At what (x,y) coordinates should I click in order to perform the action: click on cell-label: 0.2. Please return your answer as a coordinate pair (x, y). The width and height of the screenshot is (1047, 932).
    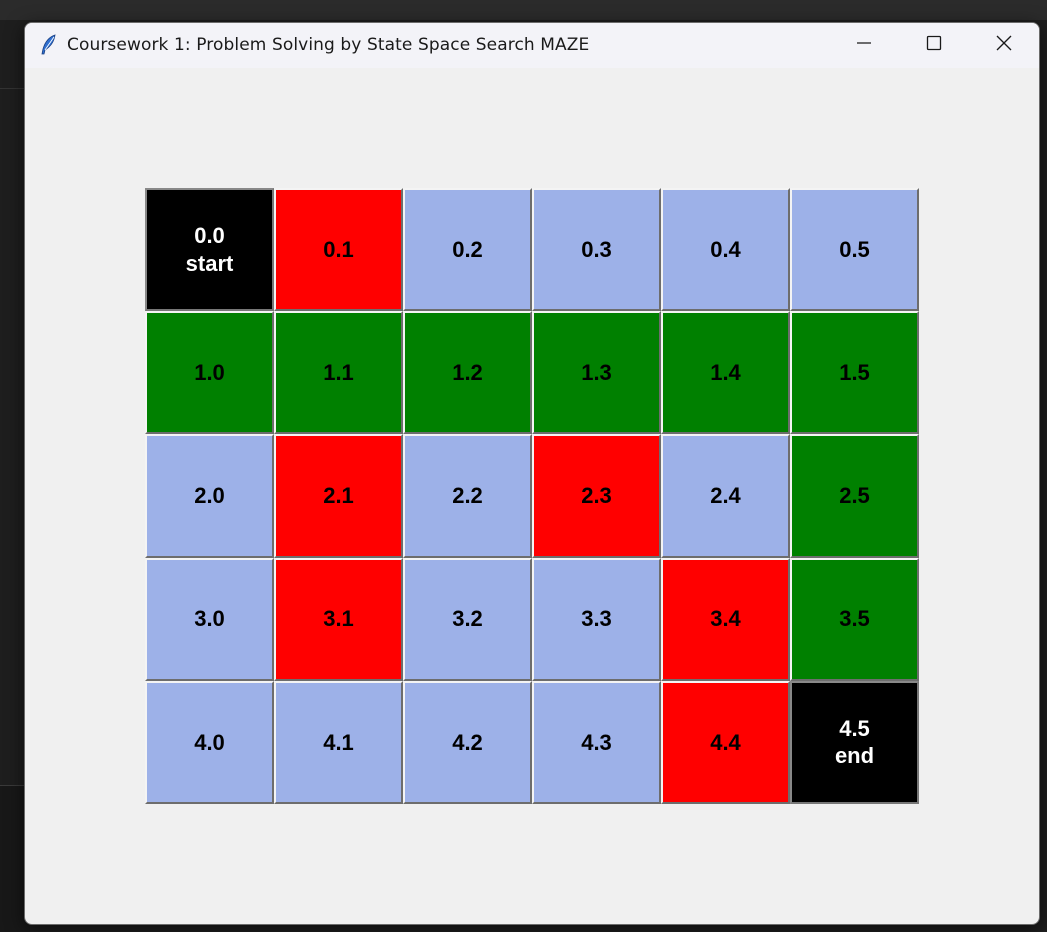
    Looking at the image, I should click on (467, 249).